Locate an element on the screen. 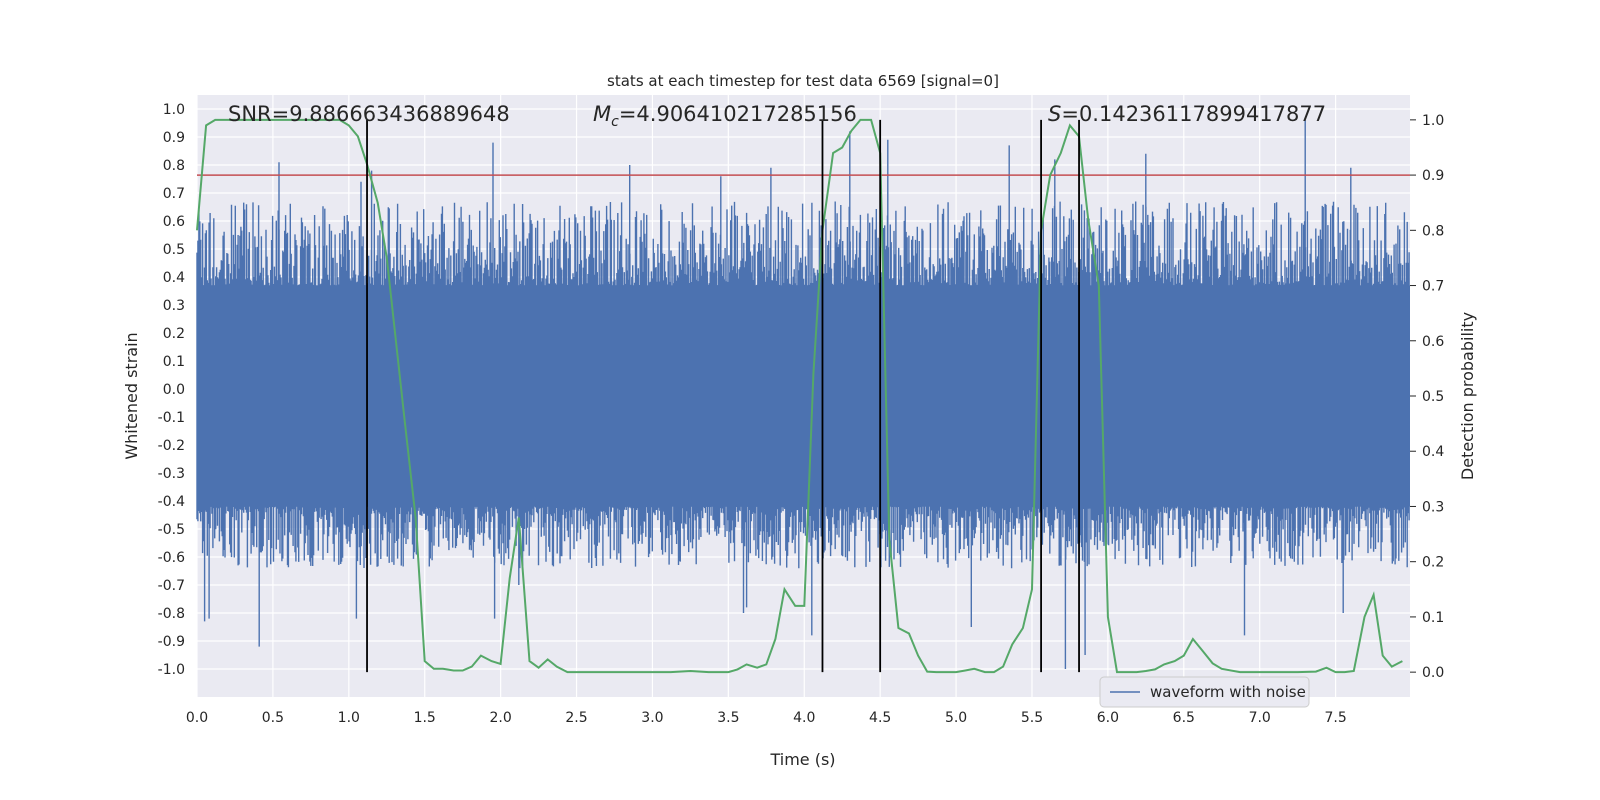 The image size is (1600, 800). y-tick-label: -0.1 is located at coordinates (171, 418).